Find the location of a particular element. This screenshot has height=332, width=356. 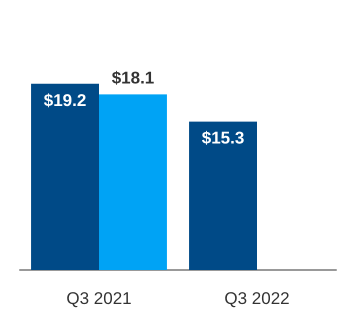

x-tick-label: Q3 2021 is located at coordinates (99, 298).